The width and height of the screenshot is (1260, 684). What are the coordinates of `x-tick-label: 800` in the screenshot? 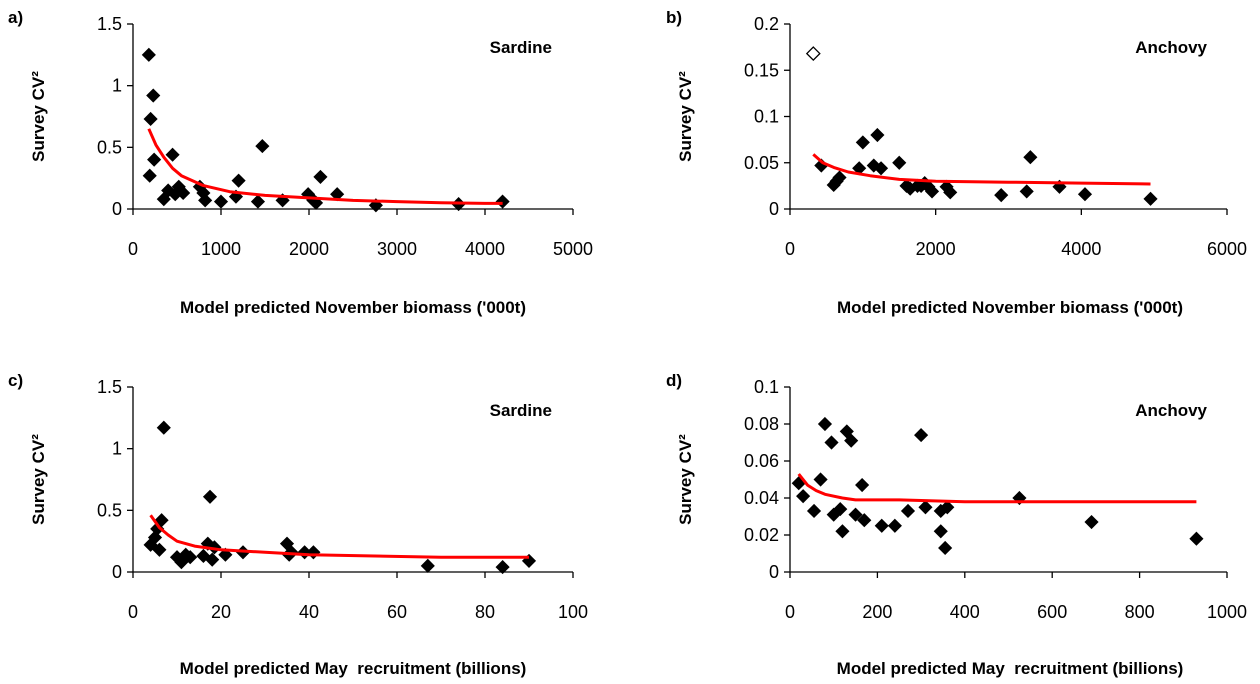 It's located at (1140, 612).